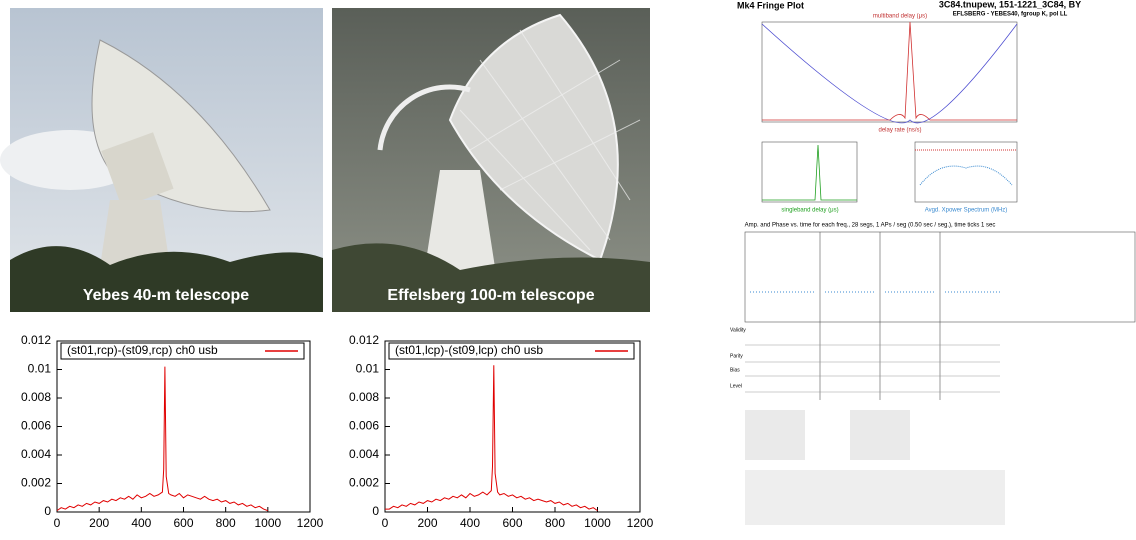 This screenshot has width=1136, height=540. Describe the element at coordinates (735, 370) in the screenshot. I see `side-label: Bias` at that location.